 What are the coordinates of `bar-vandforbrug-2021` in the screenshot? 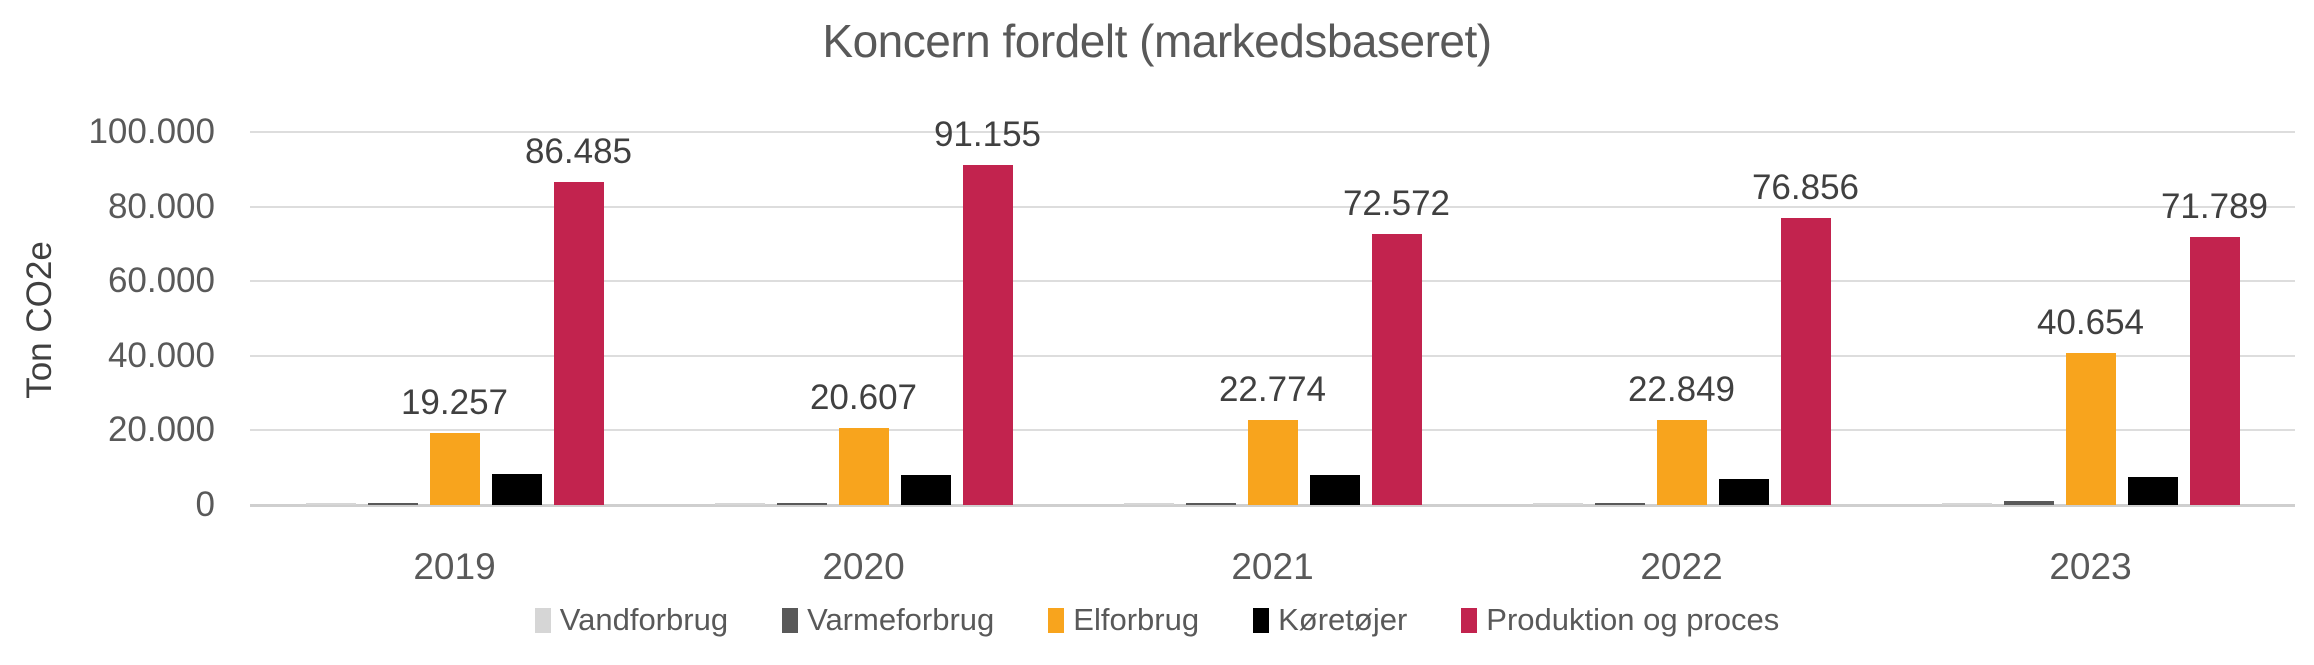 It's located at (1148, 504).